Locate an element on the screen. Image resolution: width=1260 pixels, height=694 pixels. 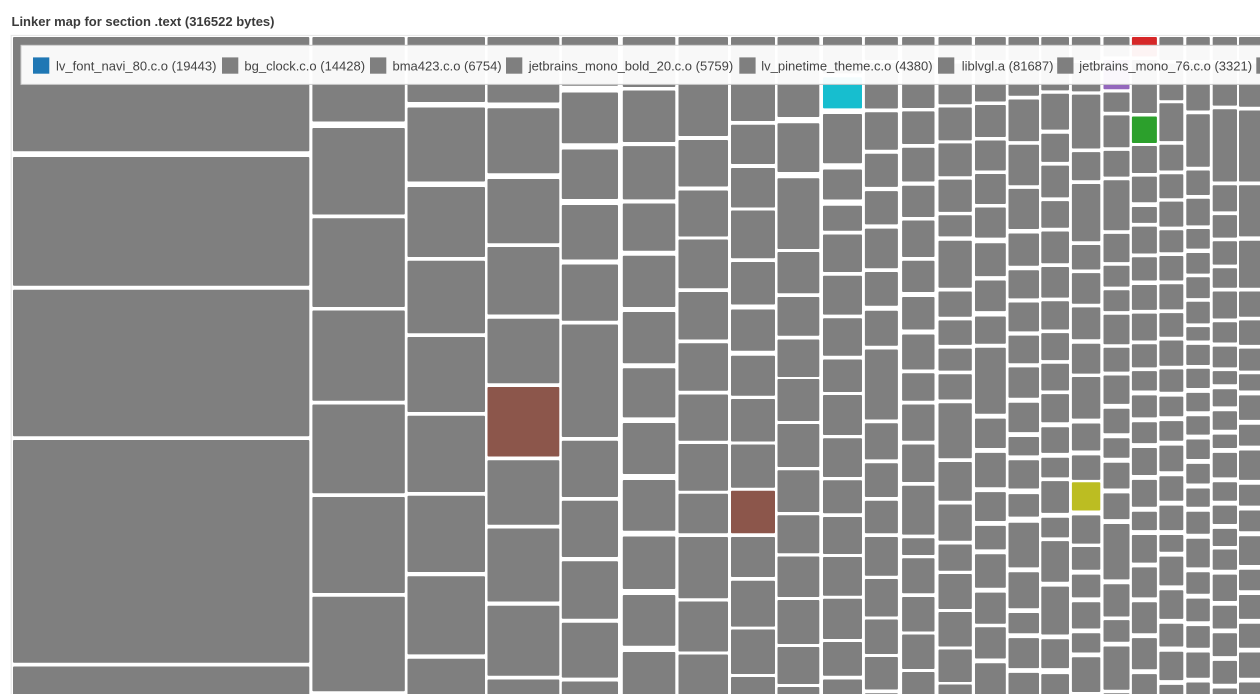
svg-text: bg_clock.c.o (14428) is located at coordinates (304, 65).